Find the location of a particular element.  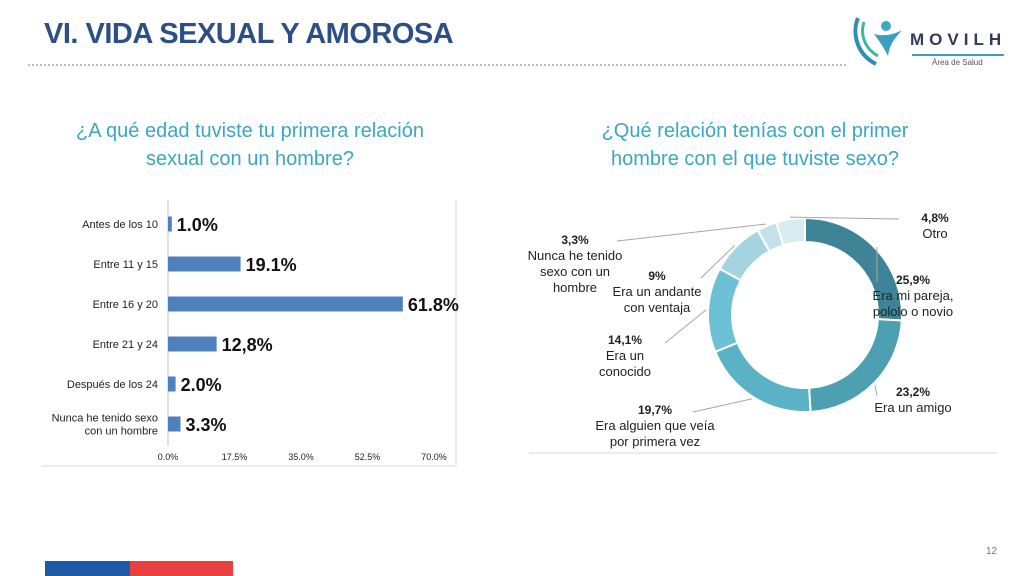

bar-data-label: 1.0% is located at coordinates (197, 225).